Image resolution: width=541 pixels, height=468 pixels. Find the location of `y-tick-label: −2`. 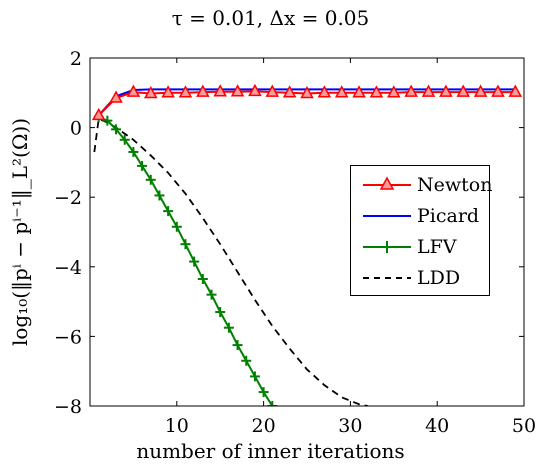

y-tick-label: −2 is located at coordinates (68, 198).